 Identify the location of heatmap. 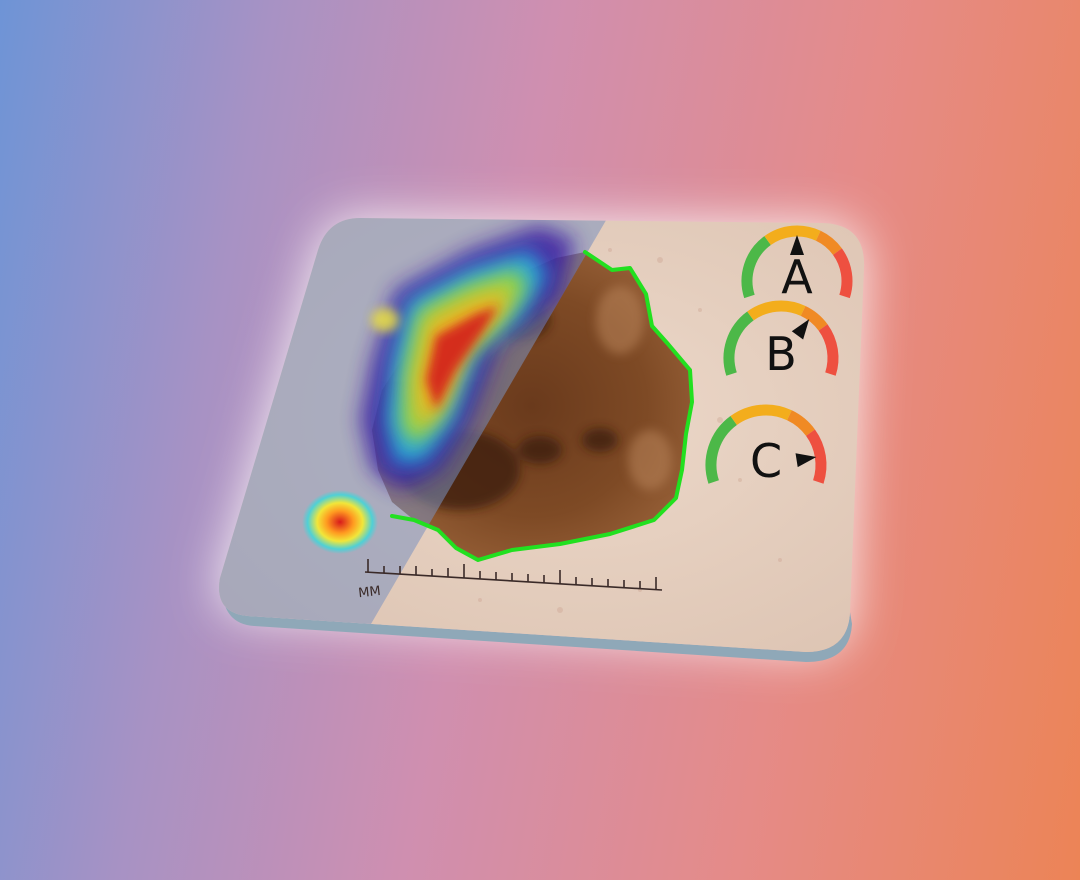
(438, 389).